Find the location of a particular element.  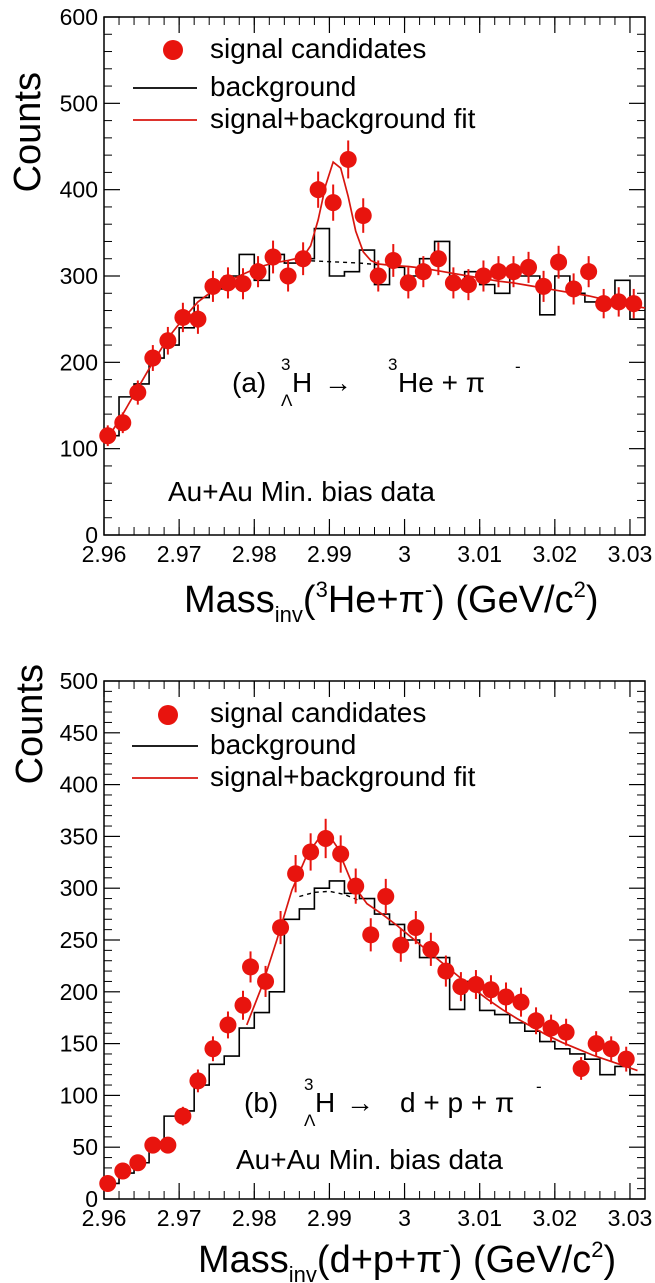

background-fit-dashed-line is located at coordinates (341, 262).